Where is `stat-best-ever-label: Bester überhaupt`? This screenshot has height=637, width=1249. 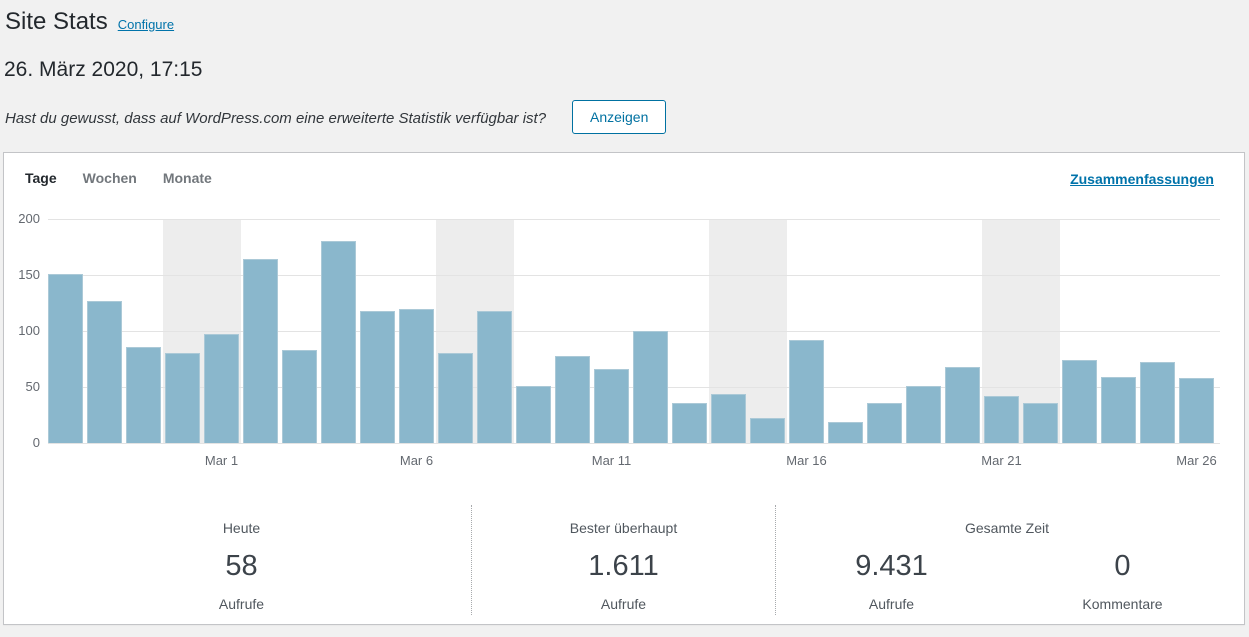
stat-best-ever-label: Bester überhaupt is located at coordinates (623, 528).